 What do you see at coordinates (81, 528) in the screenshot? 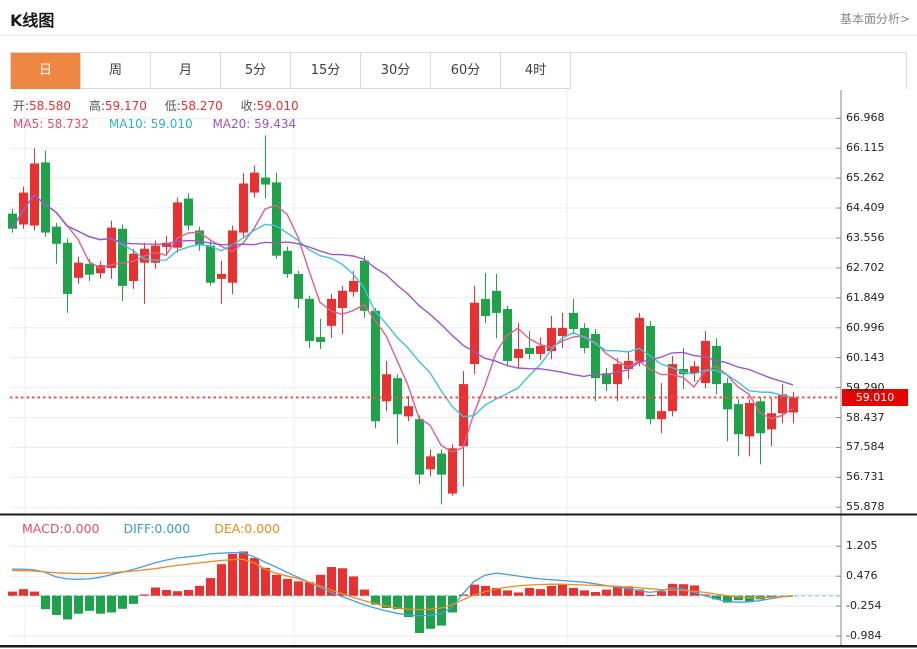
I see `macd-value: 0.000` at bounding box center [81, 528].